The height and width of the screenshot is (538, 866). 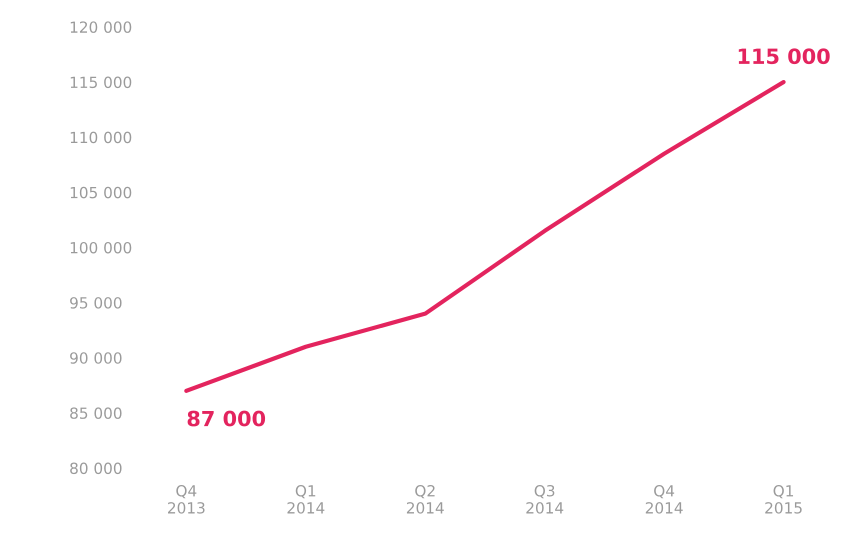 What do you see at coordinates (96, 413) in the screenshot?
I see `y-tick-label: 85 000` at bounding box center [96, 413].